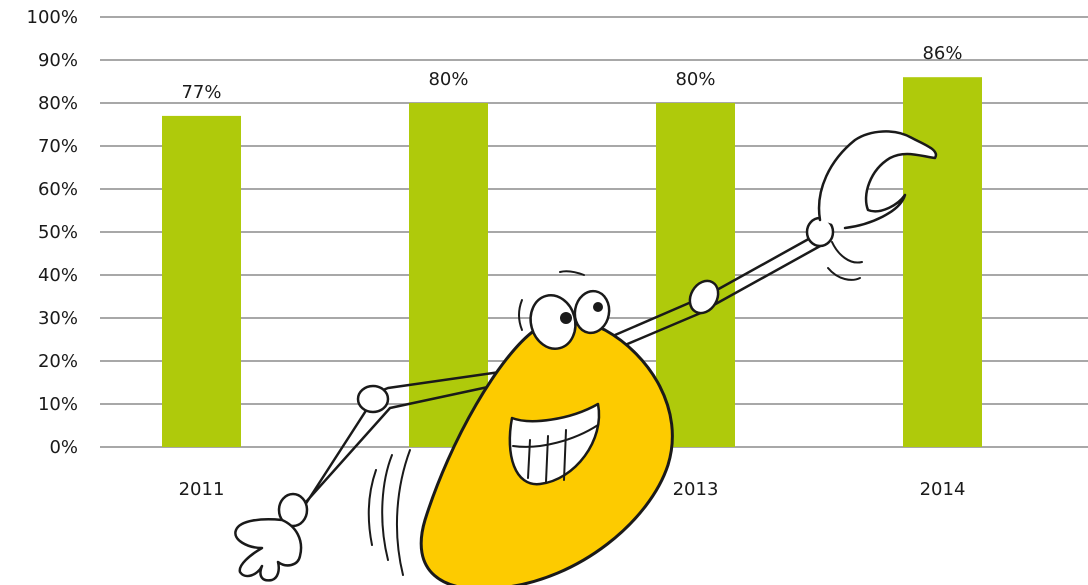 This screenshot has width=1088, height=585. I want to click on y-tick-label: 10%, so click(58, 404).